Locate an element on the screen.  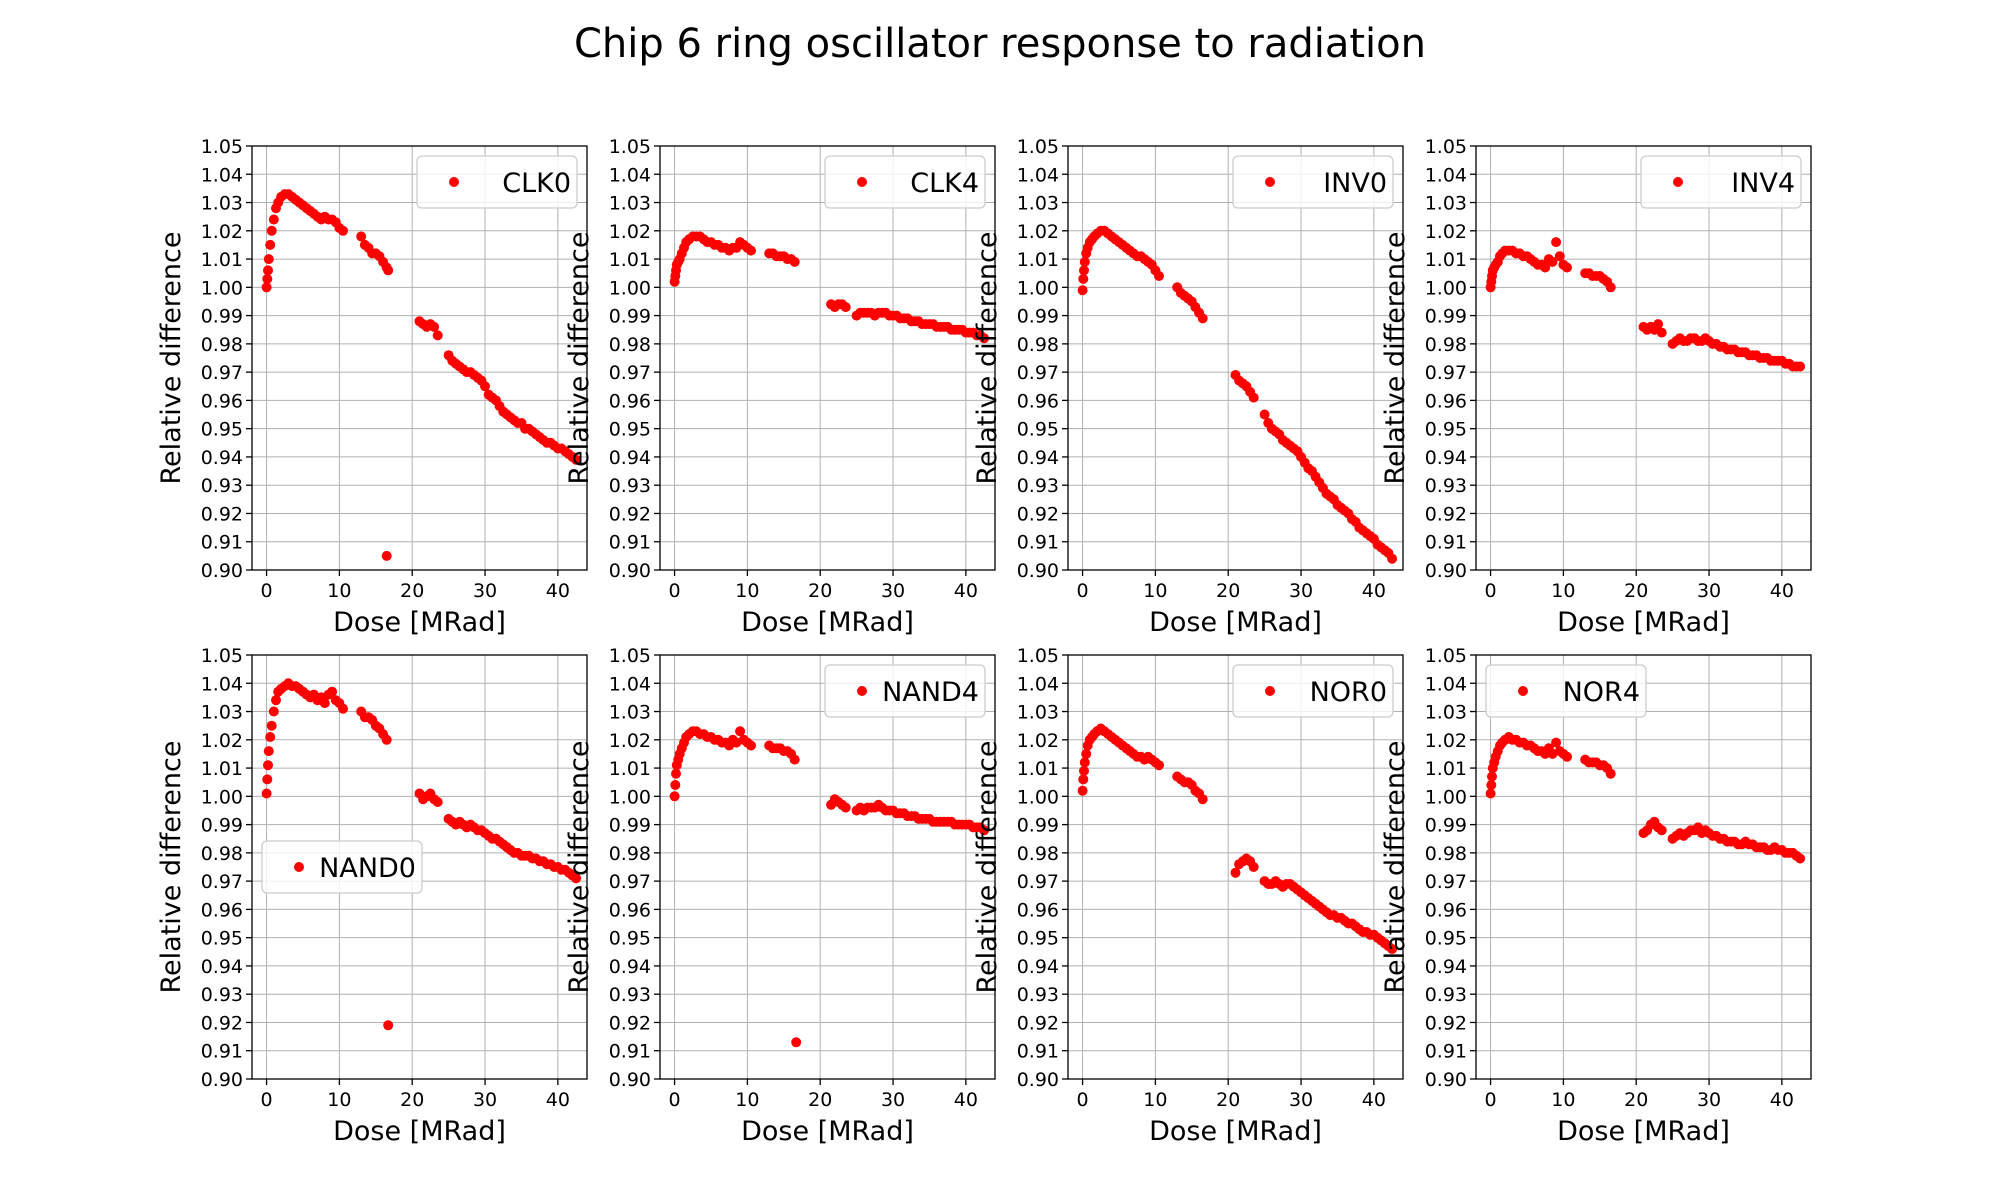
y-tick-label: 1.03 is located at coordinates (222, 204).